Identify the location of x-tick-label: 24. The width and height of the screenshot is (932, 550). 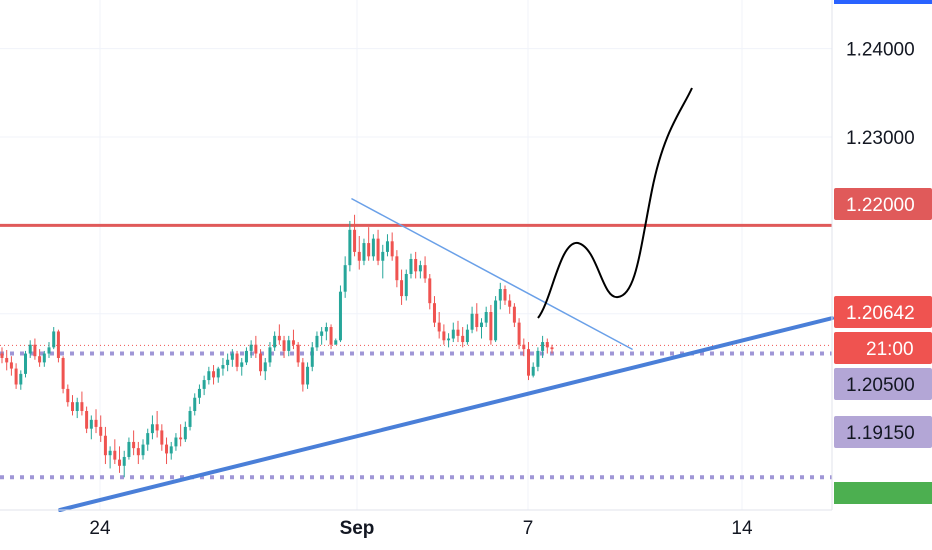
(100, 528).